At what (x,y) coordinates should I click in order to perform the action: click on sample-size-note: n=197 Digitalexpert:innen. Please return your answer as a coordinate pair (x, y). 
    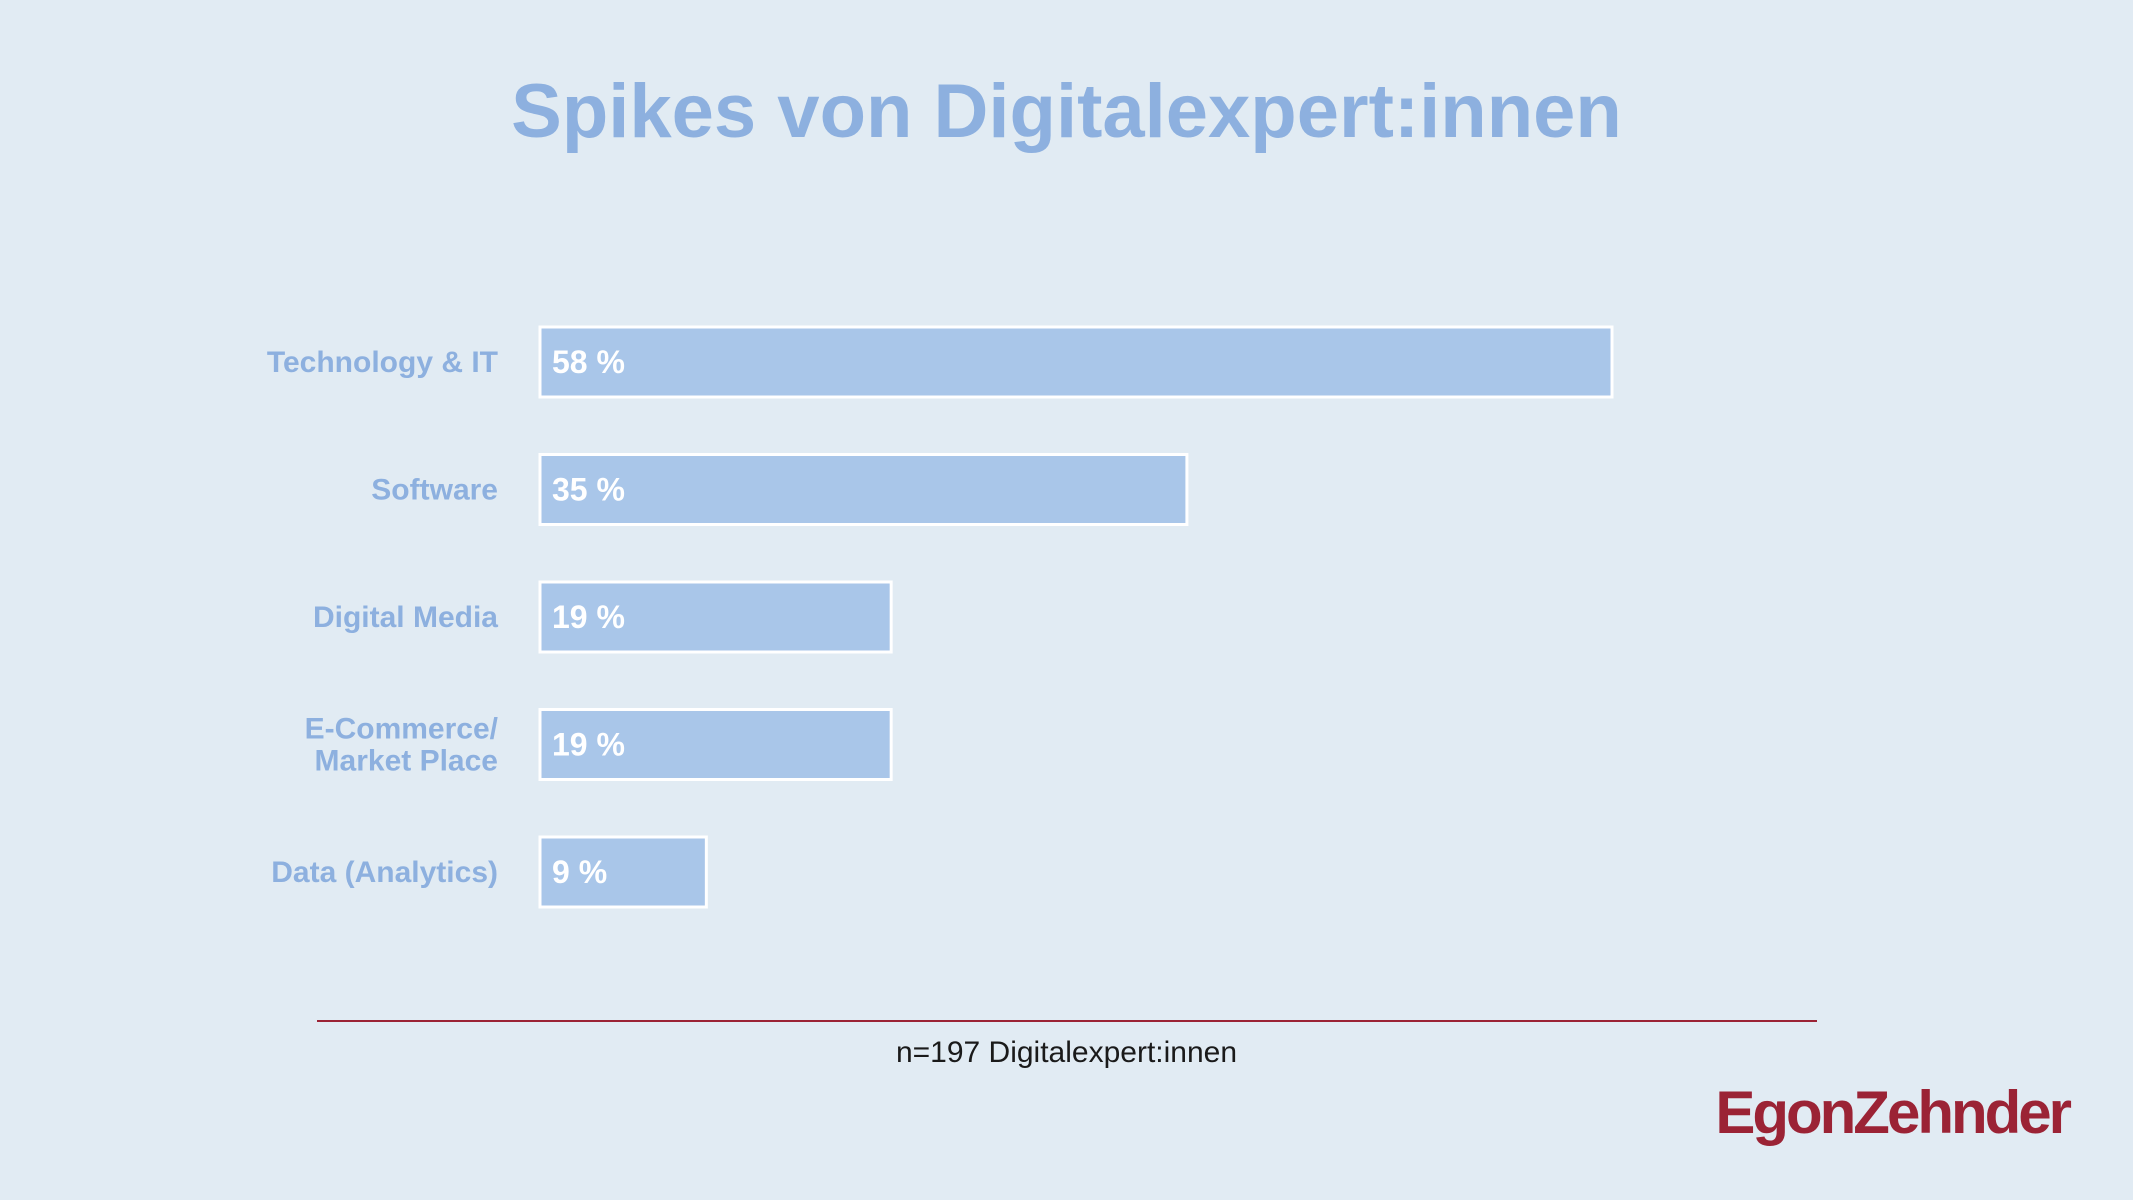
    Looking at the image, I should click on (1066, 1052).